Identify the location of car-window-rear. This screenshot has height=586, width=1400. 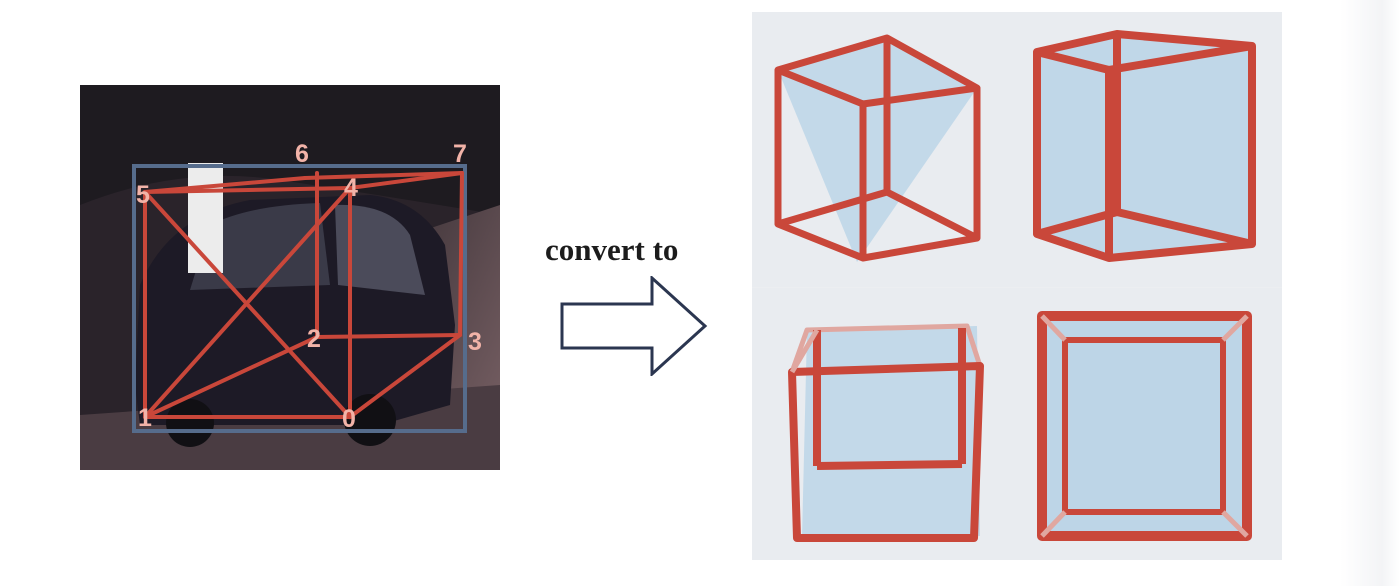
(380, 249).